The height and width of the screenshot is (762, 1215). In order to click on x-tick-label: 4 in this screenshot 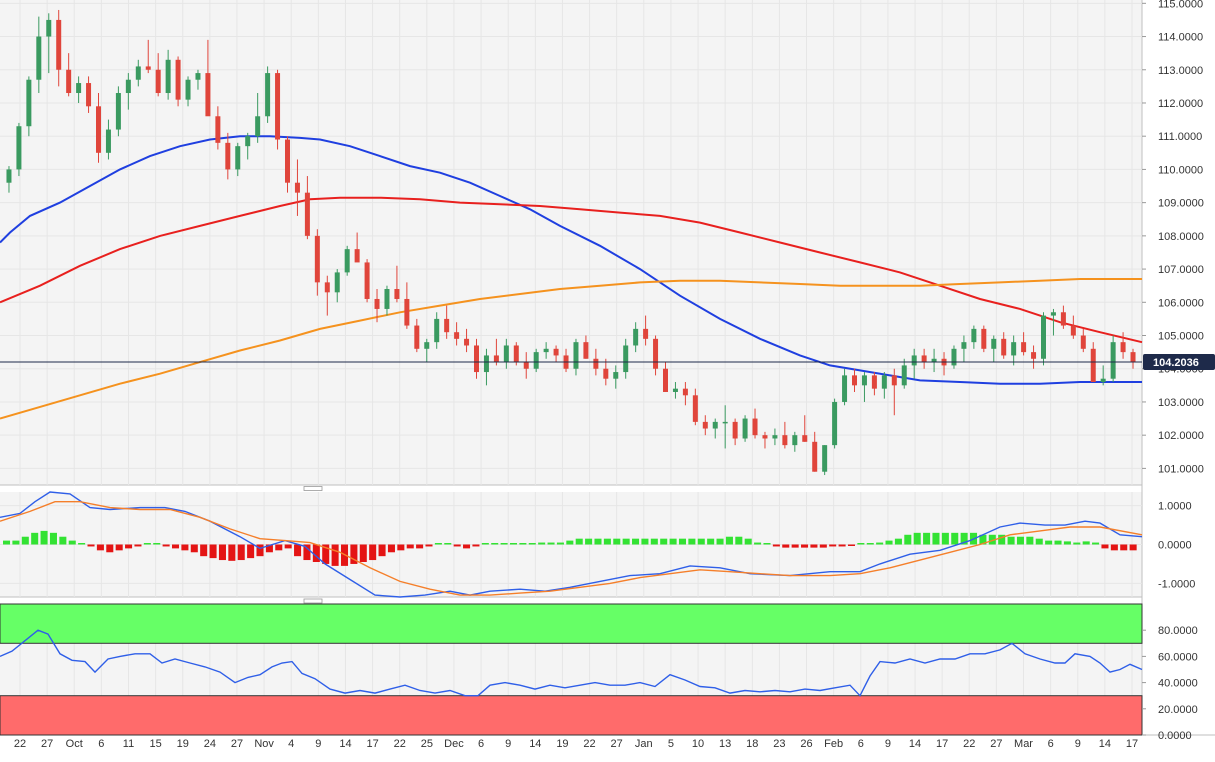, I will do `click(291, 744)`.